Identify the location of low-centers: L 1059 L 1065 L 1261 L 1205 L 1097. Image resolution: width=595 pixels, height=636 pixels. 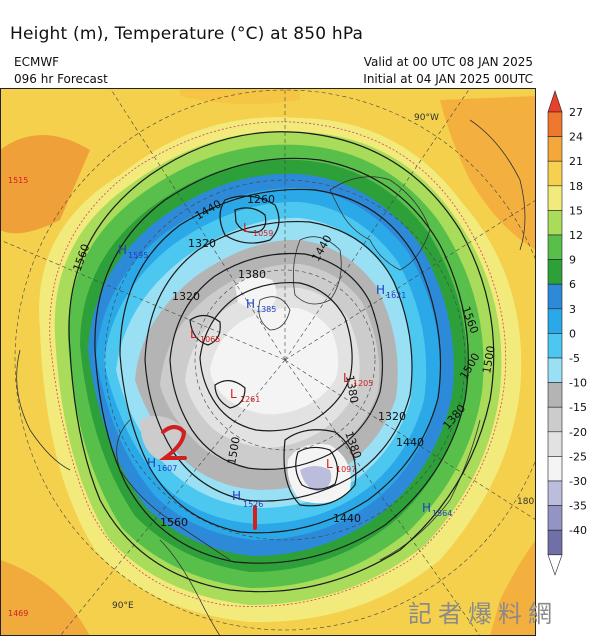
(281, 347).